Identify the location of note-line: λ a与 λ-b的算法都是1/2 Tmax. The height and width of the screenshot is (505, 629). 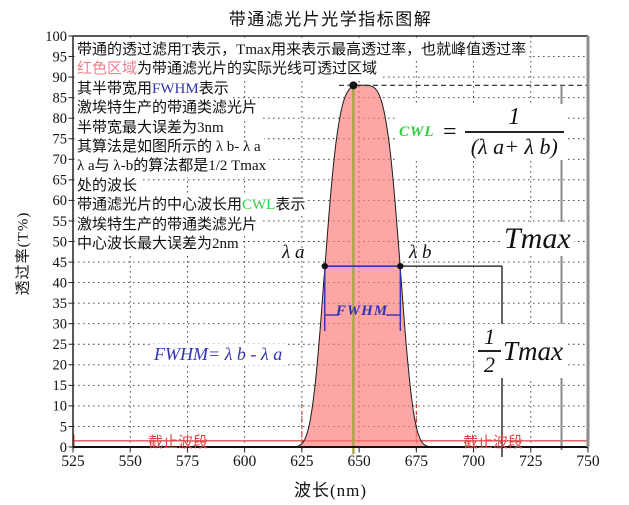
(173, 167).